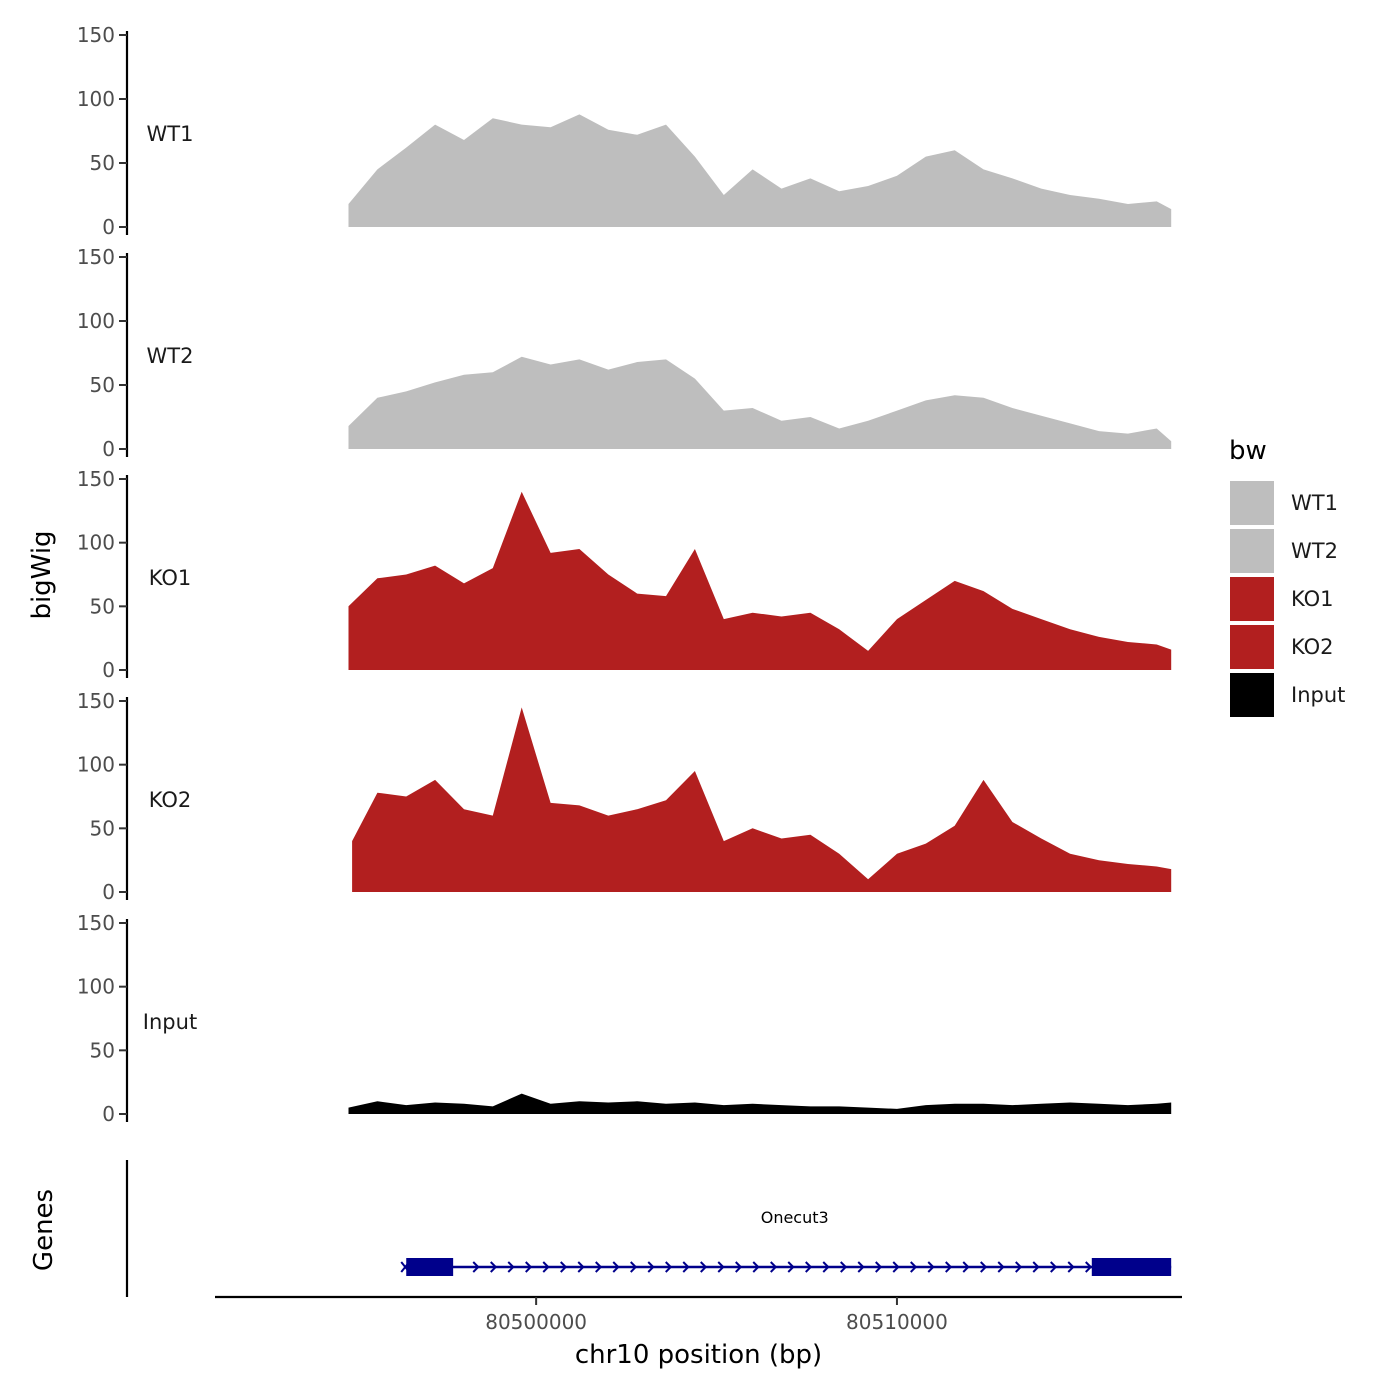  I want to click on legend-swatch-wt1, so click(1252, 503).